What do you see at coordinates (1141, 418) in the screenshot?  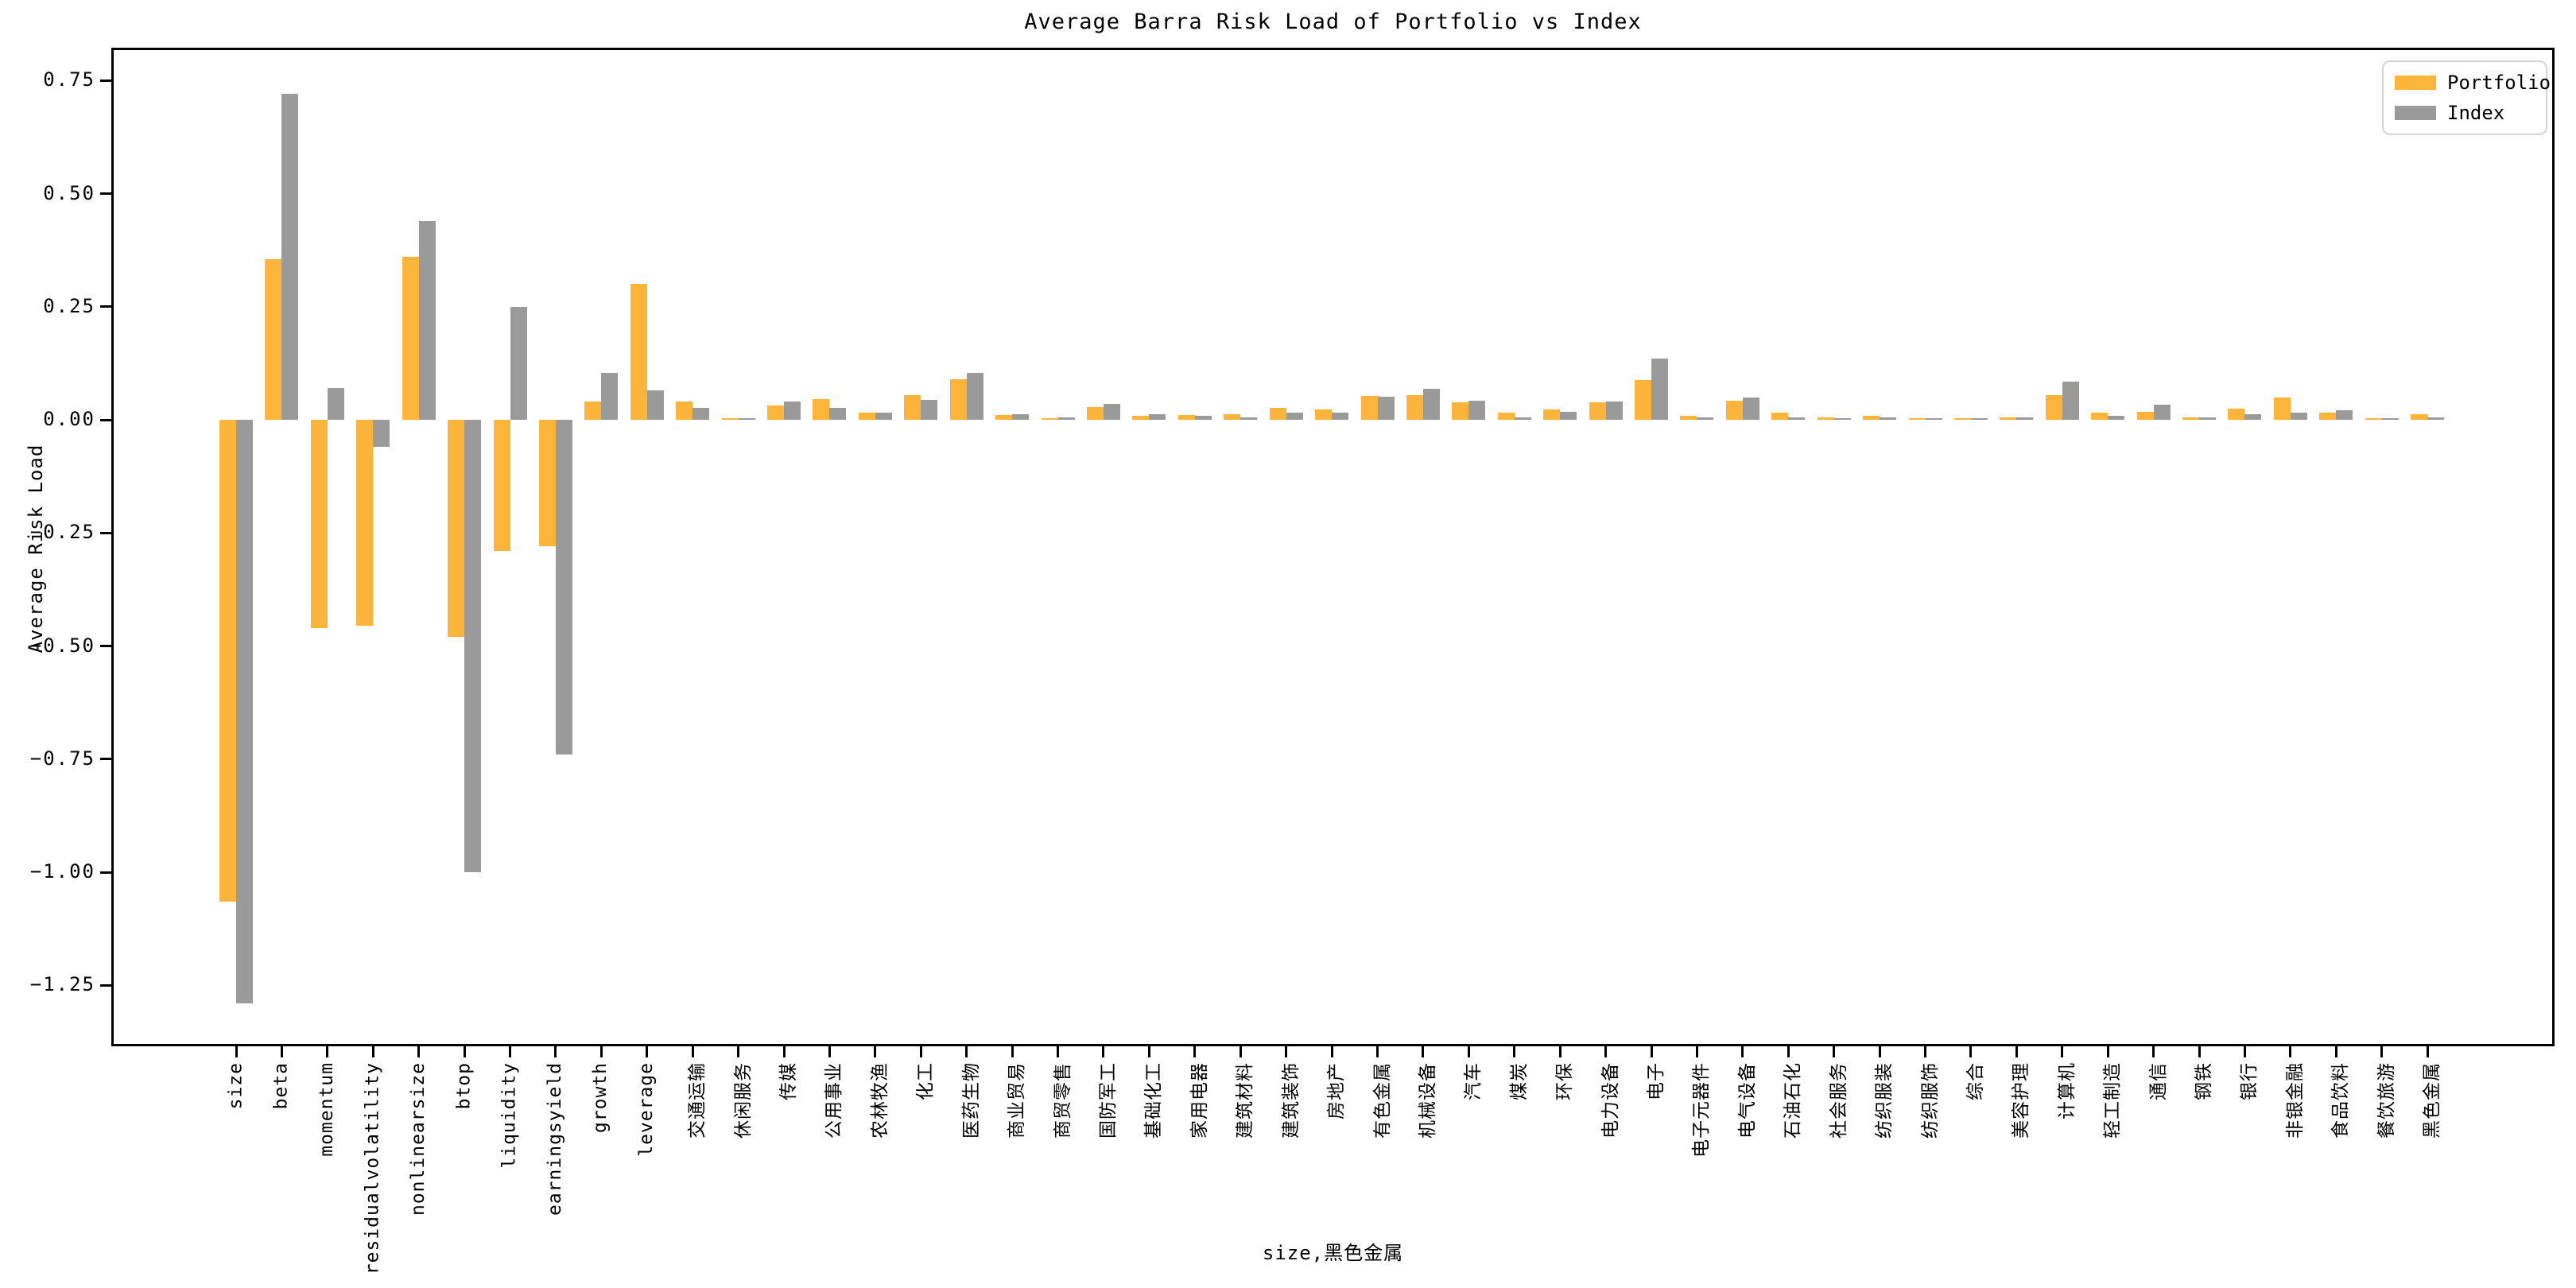 I see `bar-portfolio-基础化工` at bounding box center [1141, 418].